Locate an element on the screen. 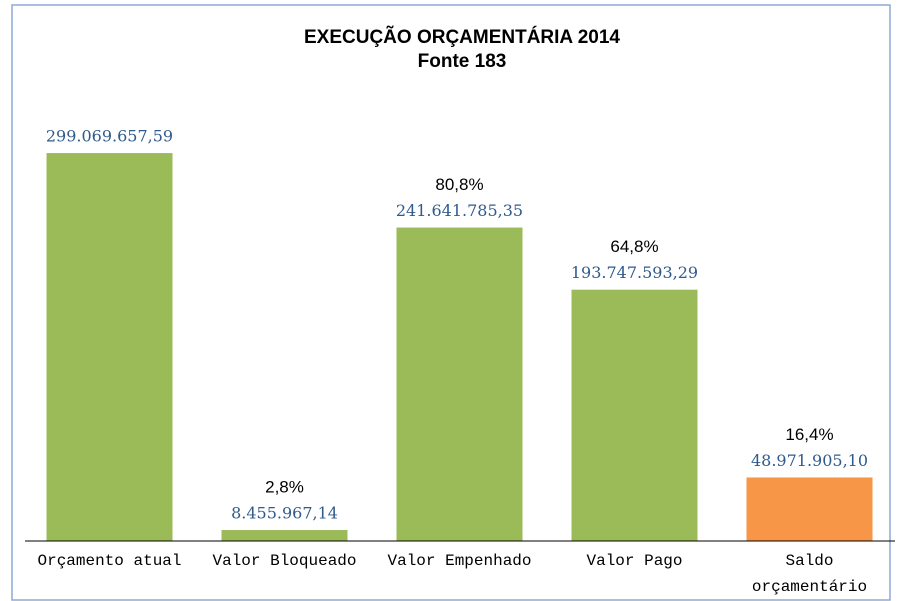 The width and height of the screenshot is (901, 601). x-tick-label: Valor Bloqueado is located at coordinates (284, 561).